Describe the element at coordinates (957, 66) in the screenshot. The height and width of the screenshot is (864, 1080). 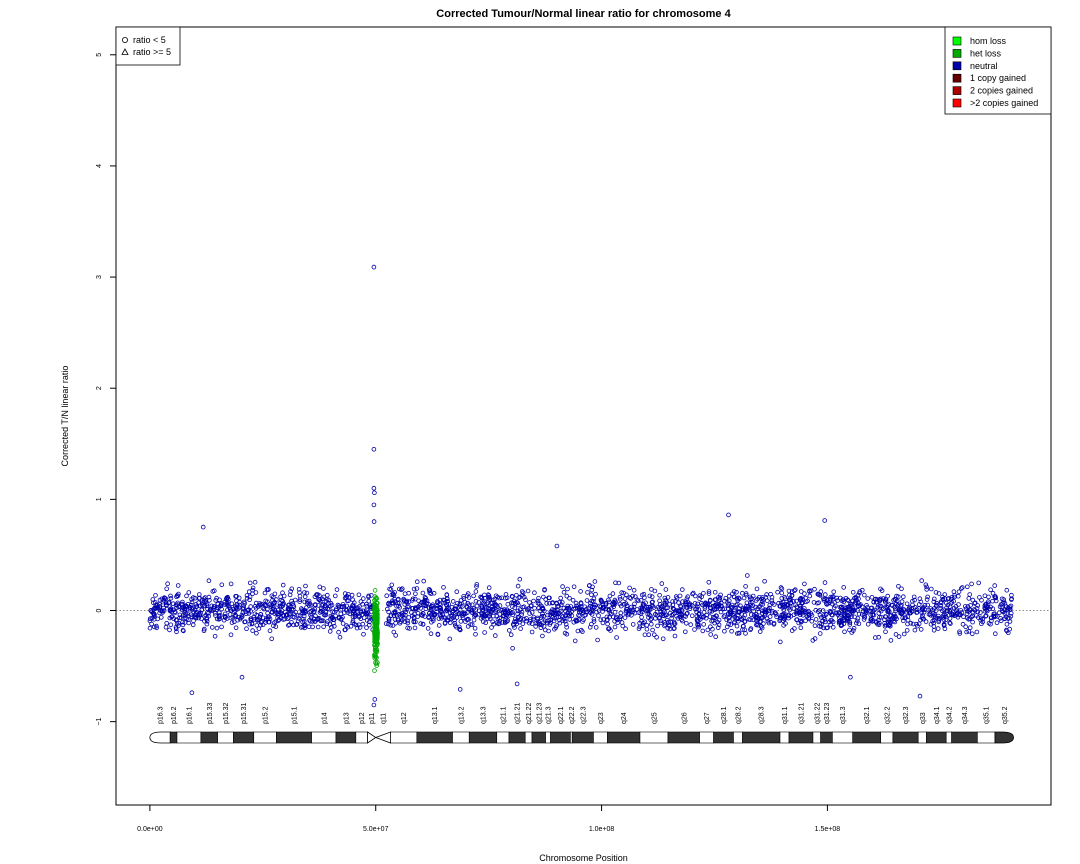
I see `legend-swatch` at that location.